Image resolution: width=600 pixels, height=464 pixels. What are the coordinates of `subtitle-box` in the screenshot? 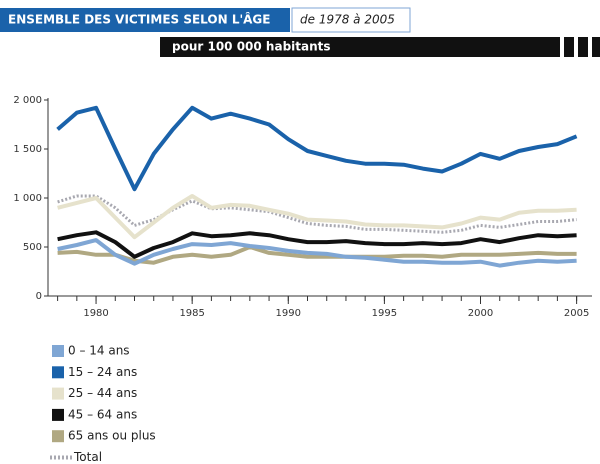 It's located at (351, 20).